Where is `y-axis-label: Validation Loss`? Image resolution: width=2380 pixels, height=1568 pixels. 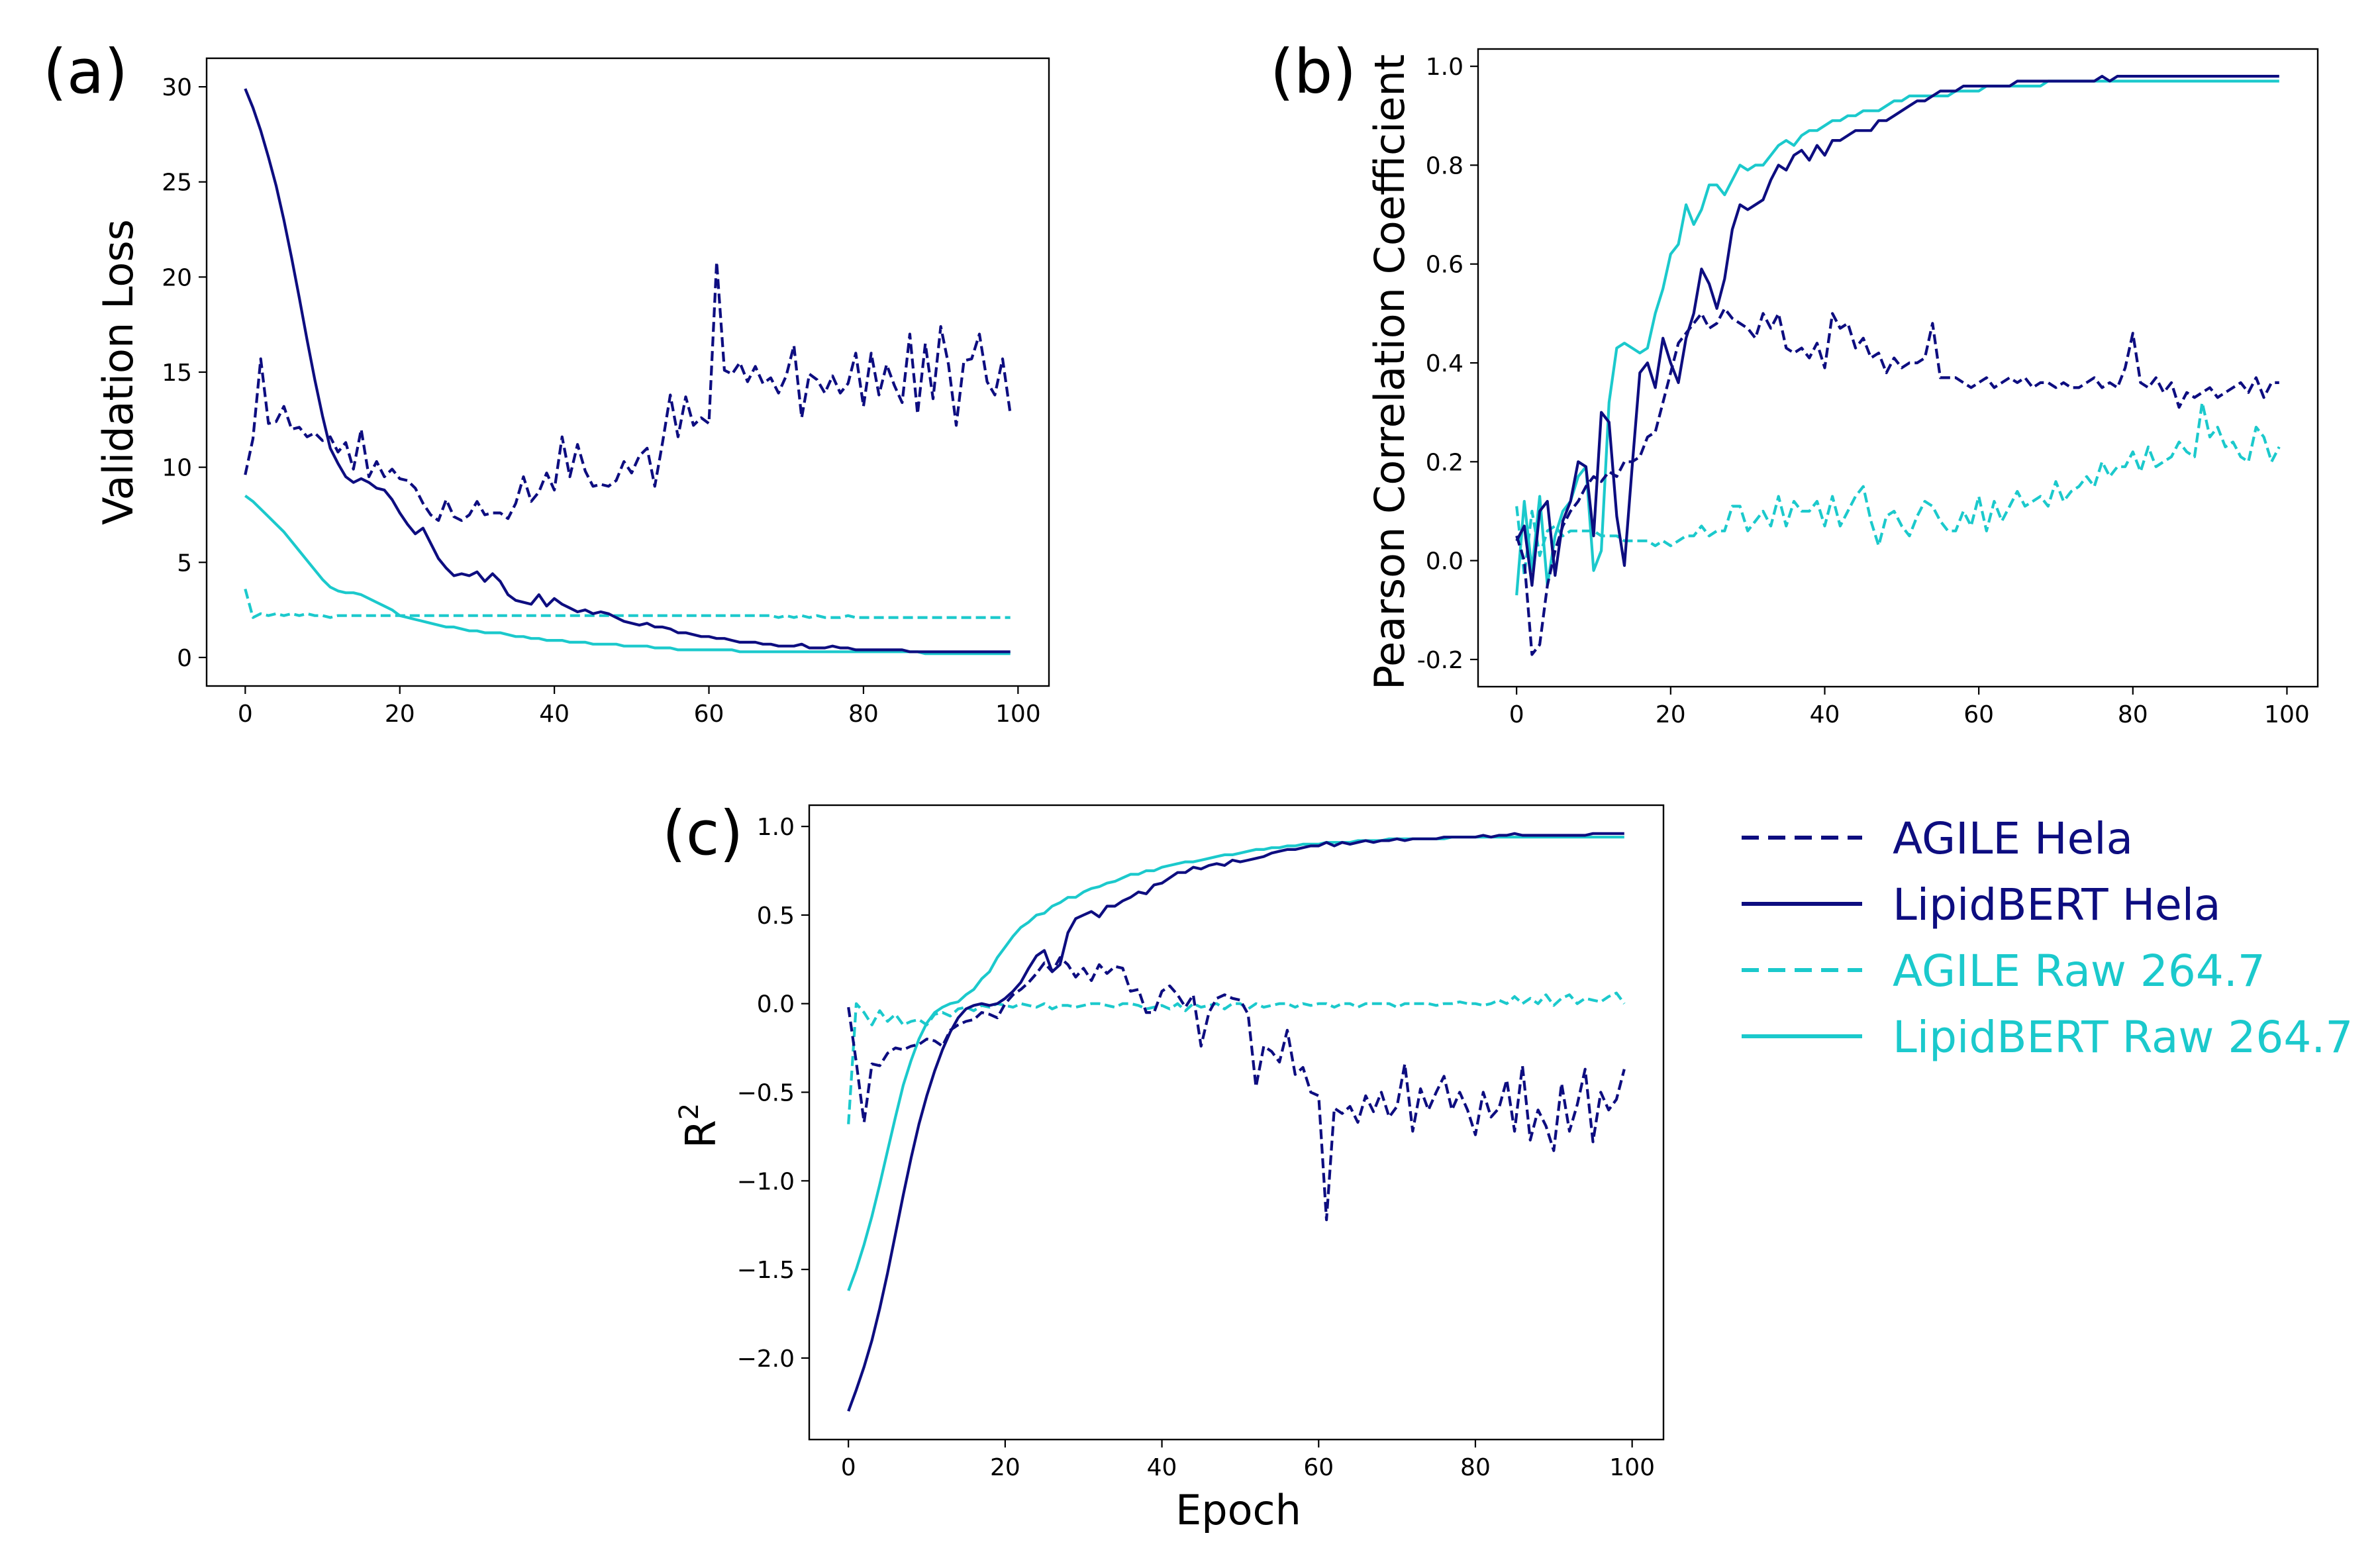
y-axis-label: Validation Loss is located at coordinates (118, 372).